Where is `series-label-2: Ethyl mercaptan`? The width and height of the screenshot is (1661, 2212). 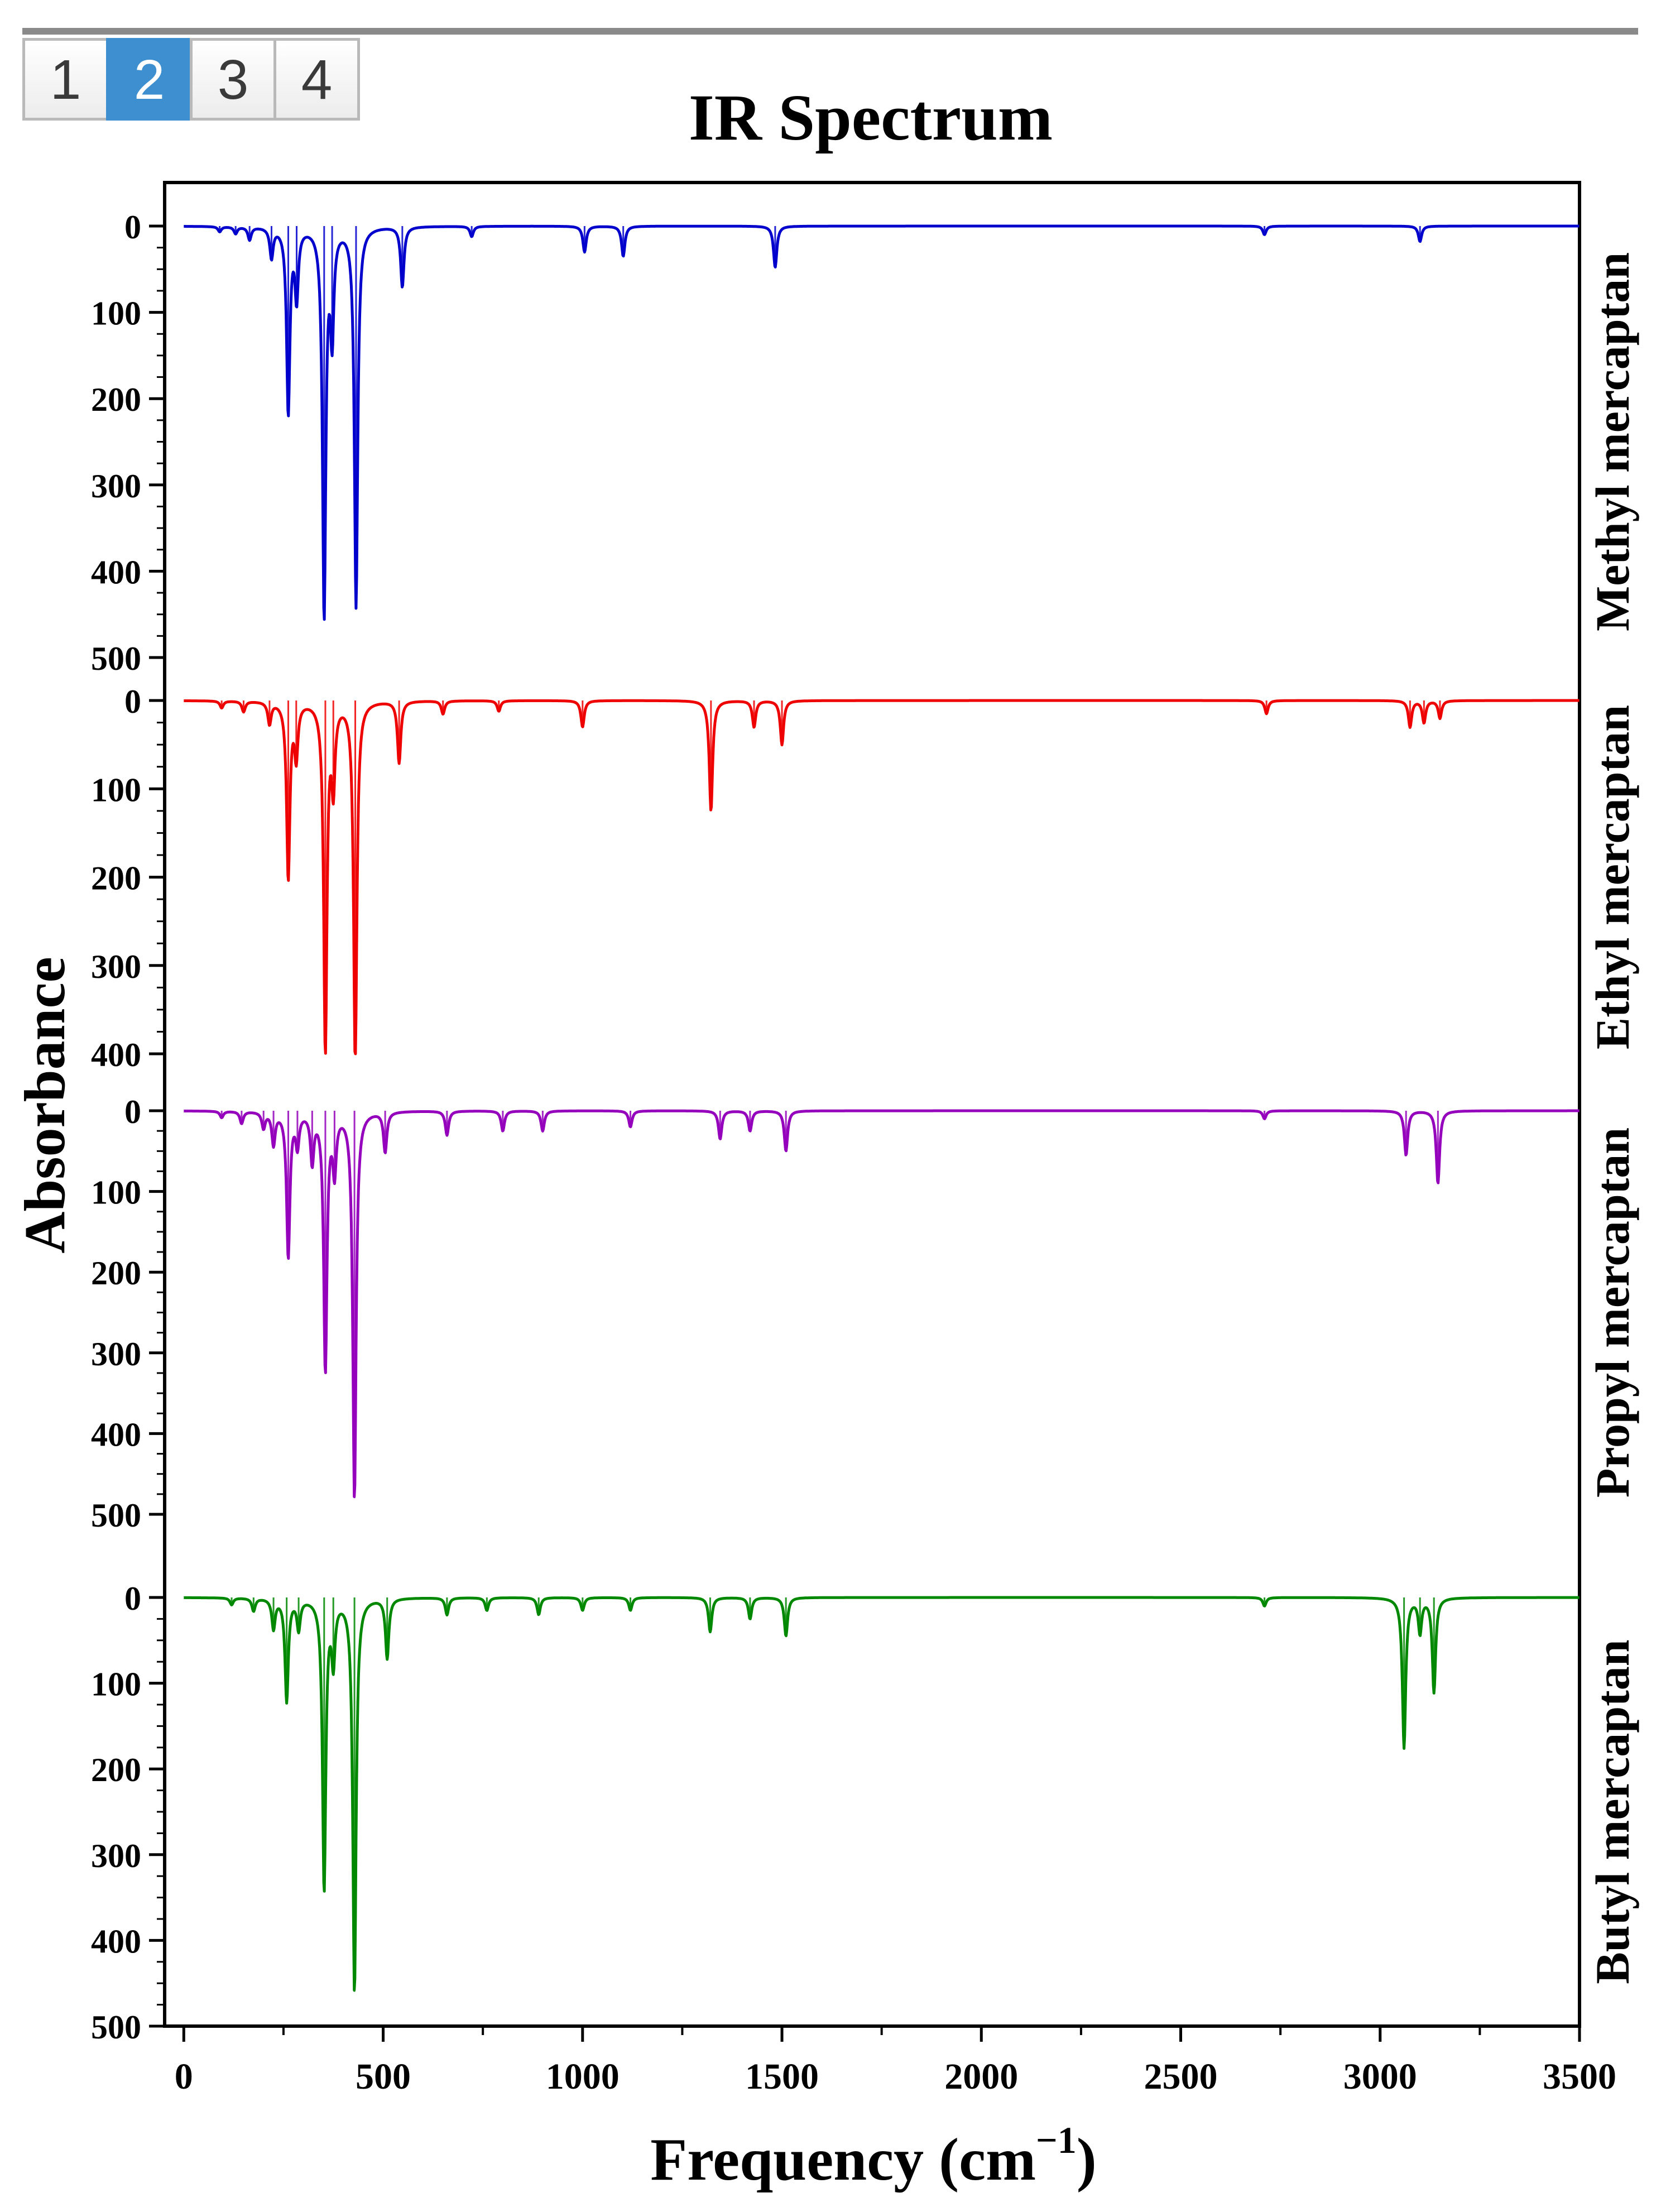 series-label-2: Ethyl mercaptan is located at coordinates (1612, 877).